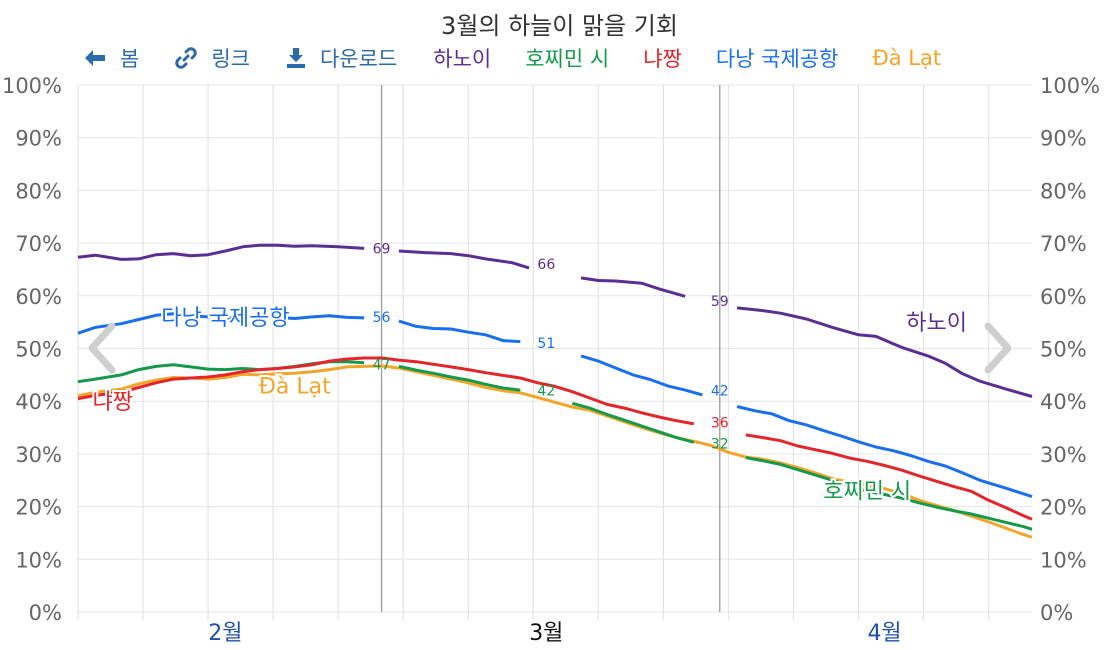 This screenshot has width=1119, height=650. Describe the element at coordinates (1056, 613) in the screenshot. I see `y-tick-label-right: 0%` at that location.